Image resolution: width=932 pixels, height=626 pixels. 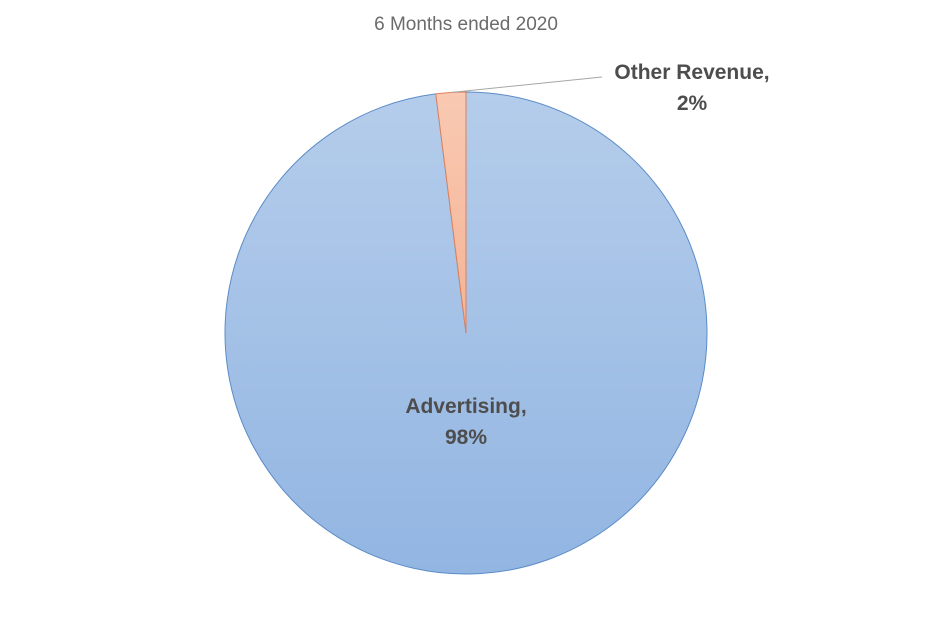 What do you see at coordinates (466, 437) in the screenshot?
I see `data-label-advertising-value: 98%` at bounding box center [466, 437].